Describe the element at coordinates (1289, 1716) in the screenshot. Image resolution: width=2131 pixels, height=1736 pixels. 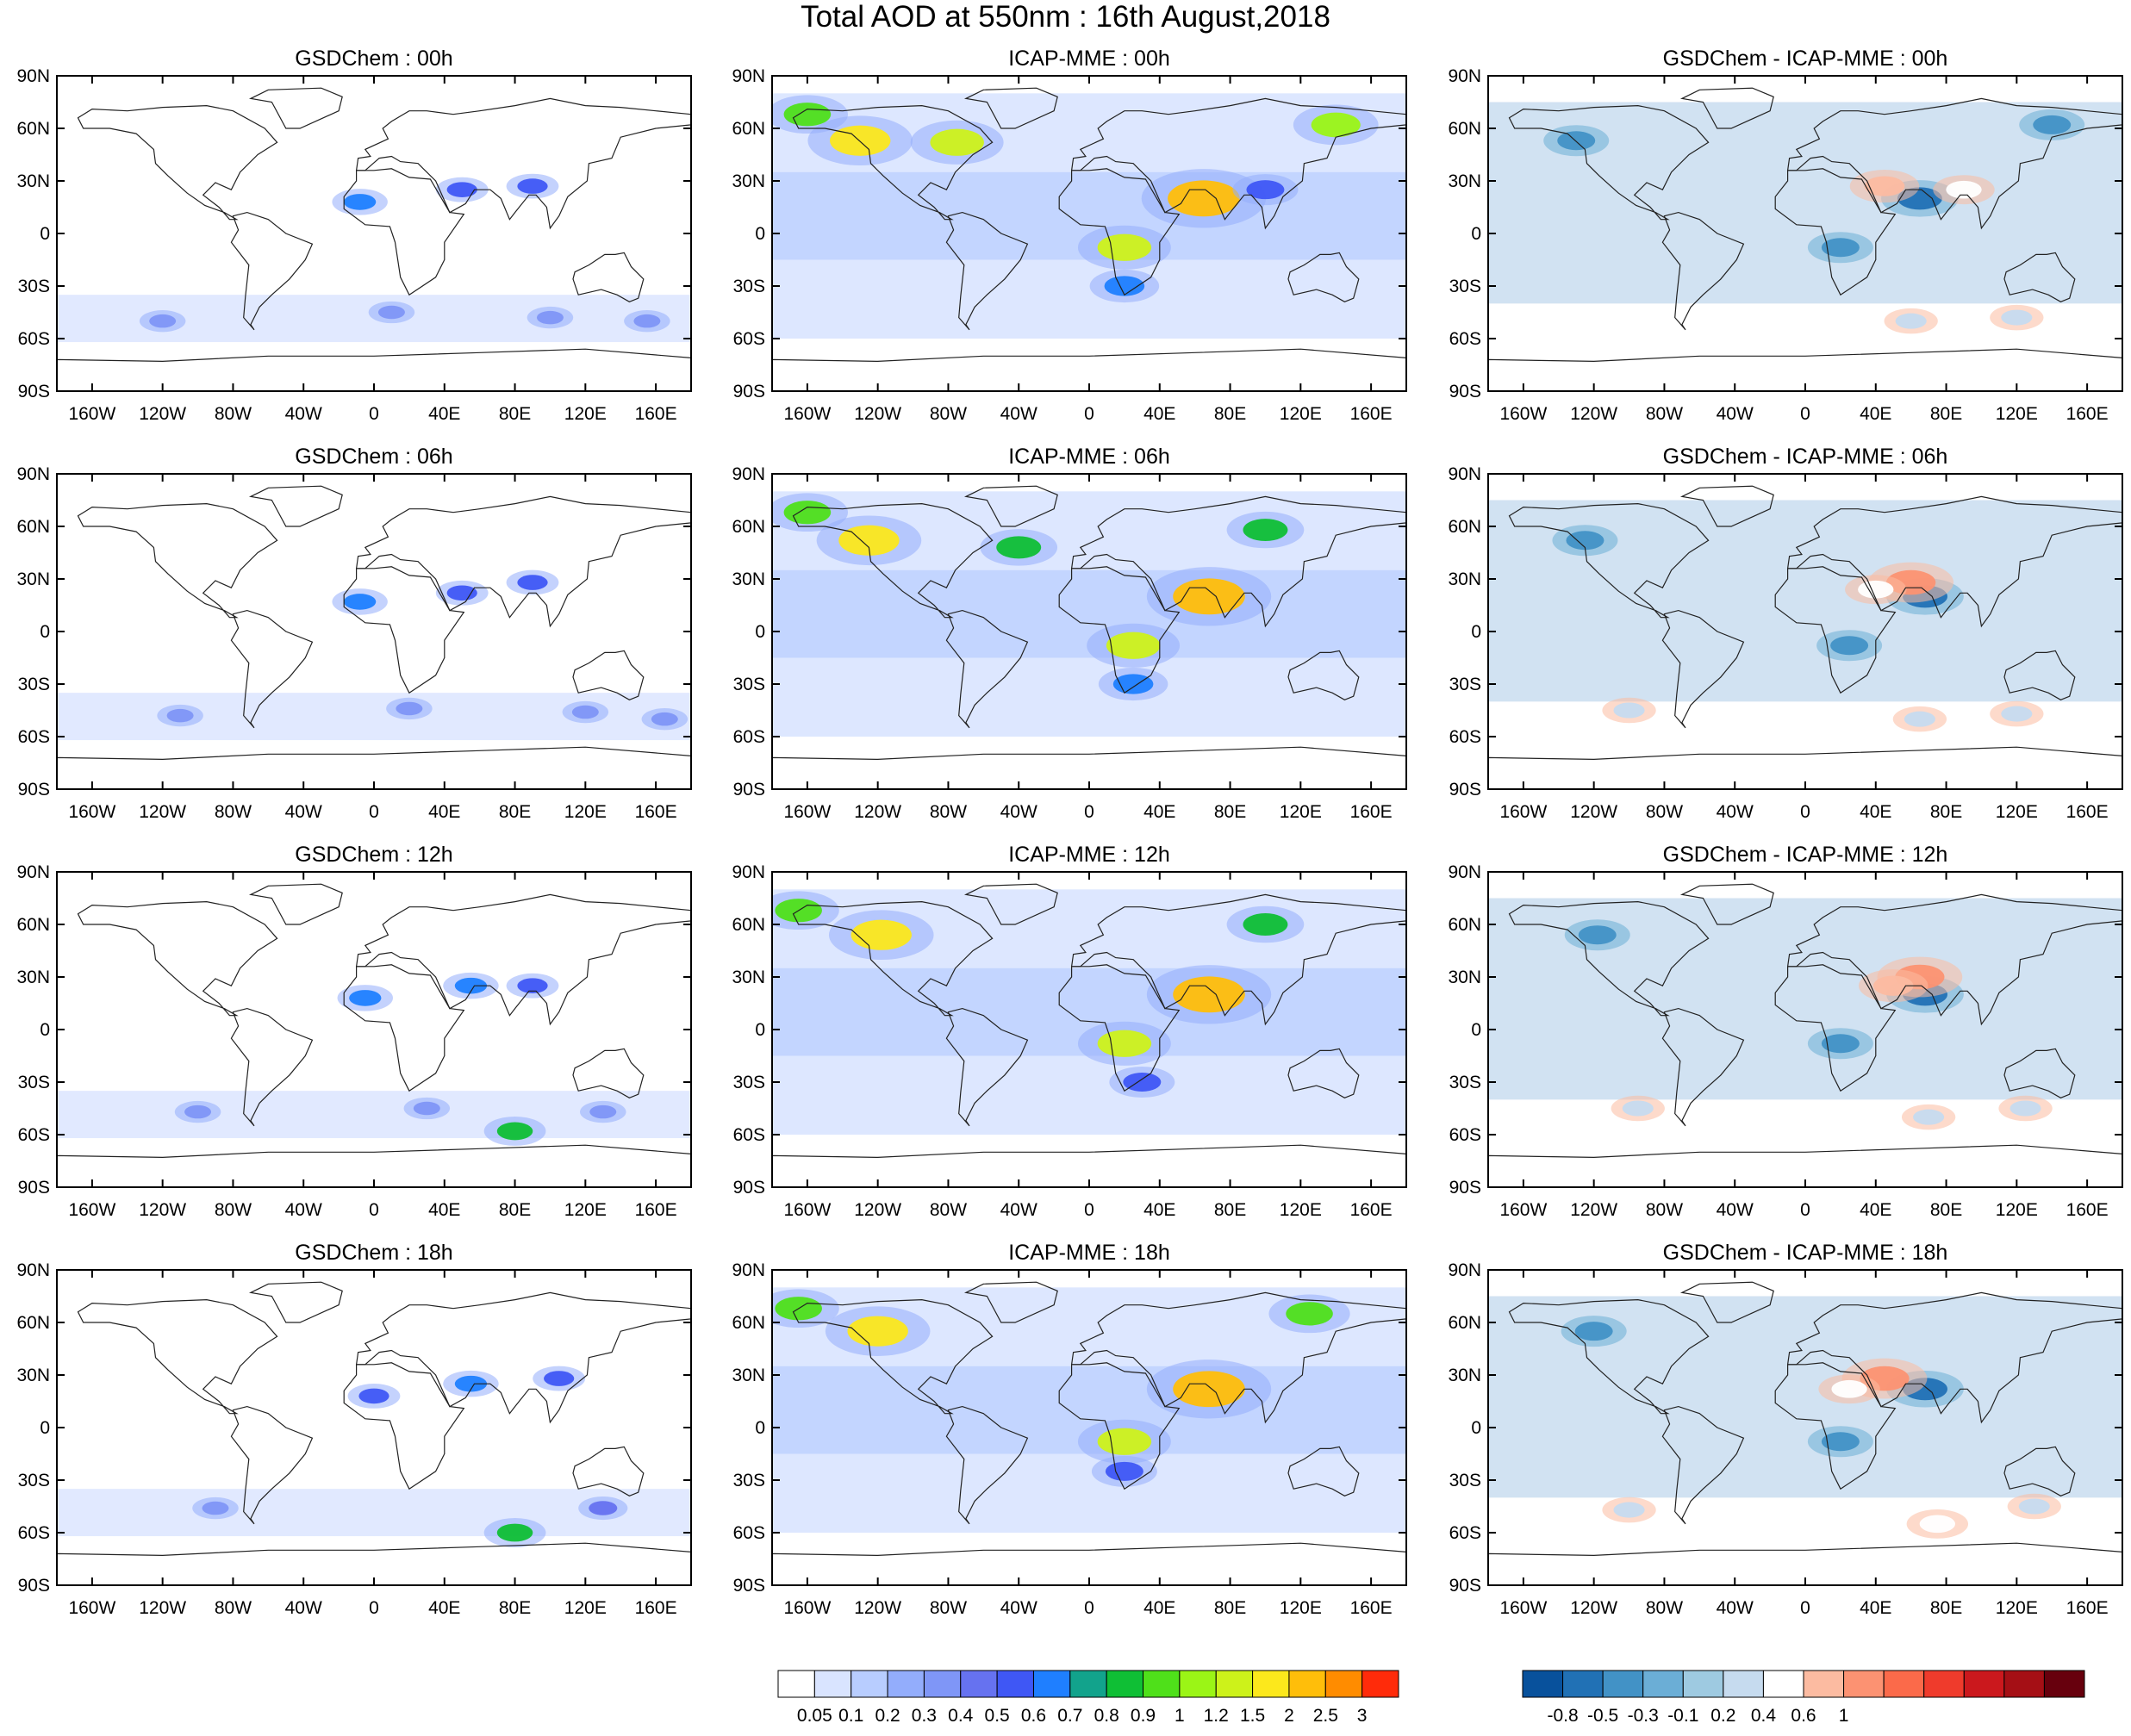
I see `colorbar-label: 2` at that location.